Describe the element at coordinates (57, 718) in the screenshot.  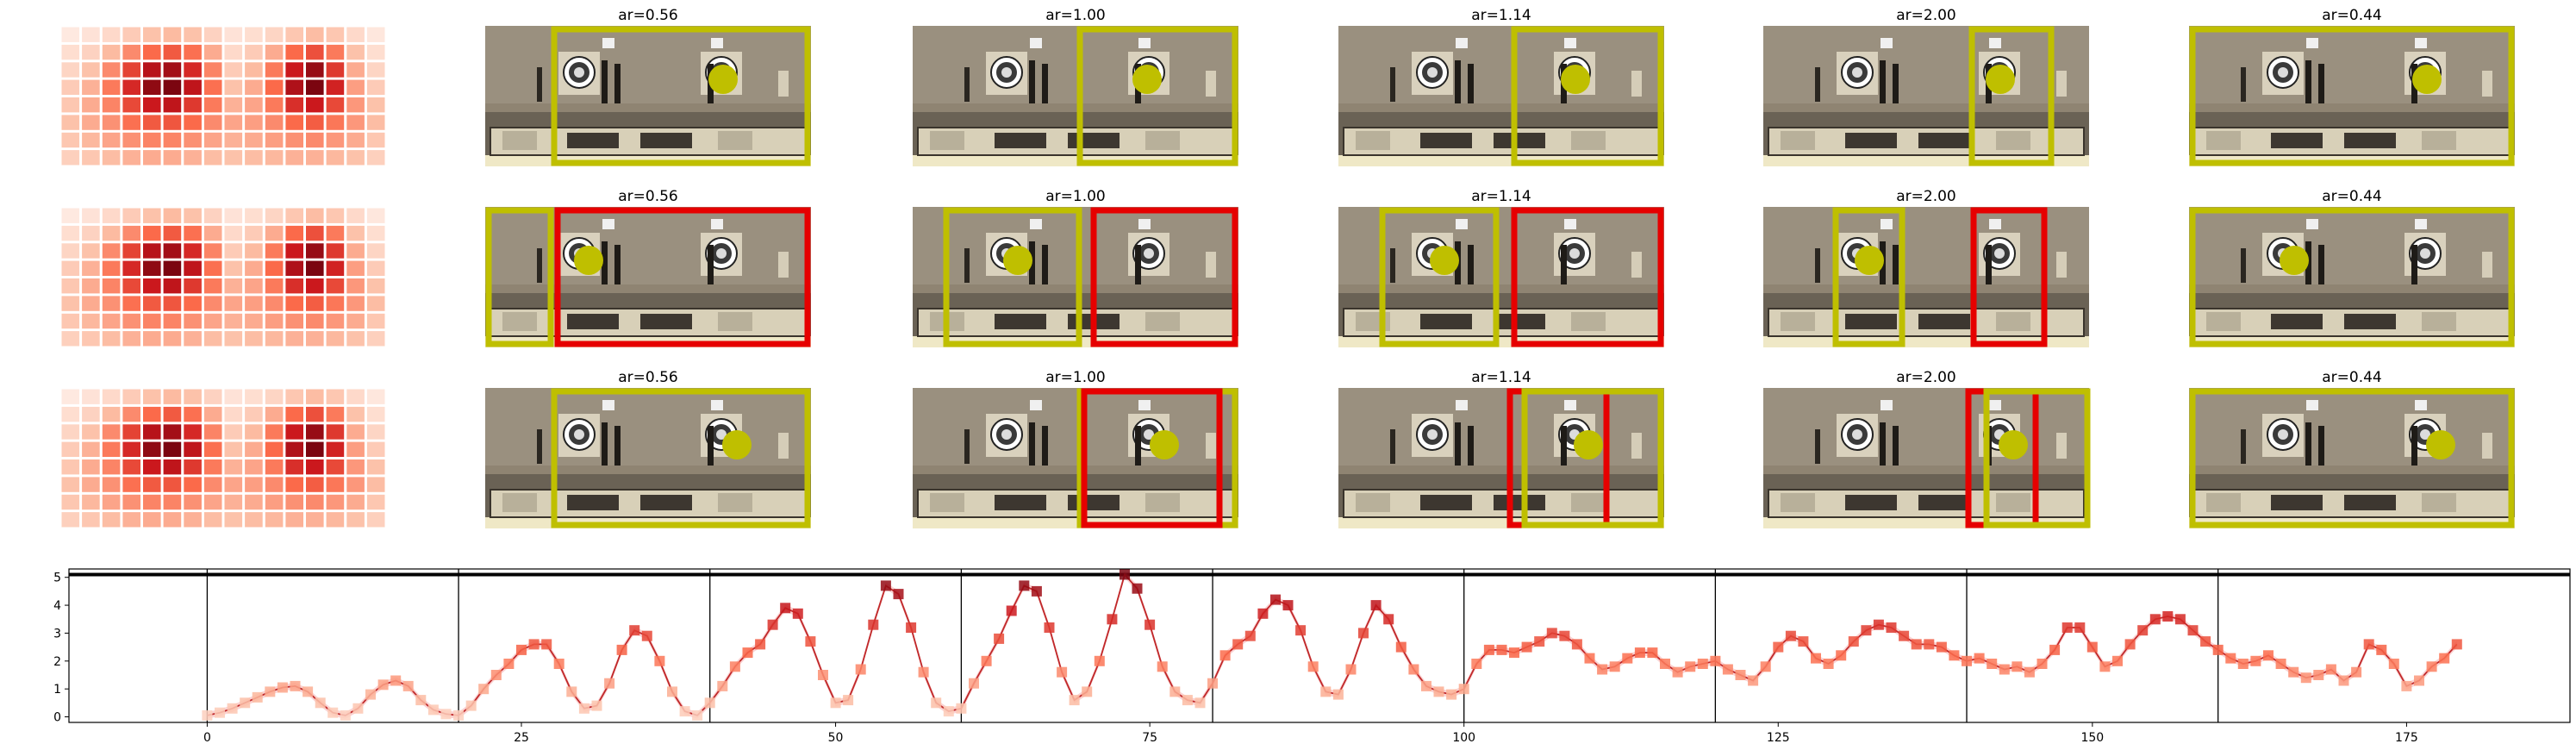
I see `y-tick-label: 0` at that location.